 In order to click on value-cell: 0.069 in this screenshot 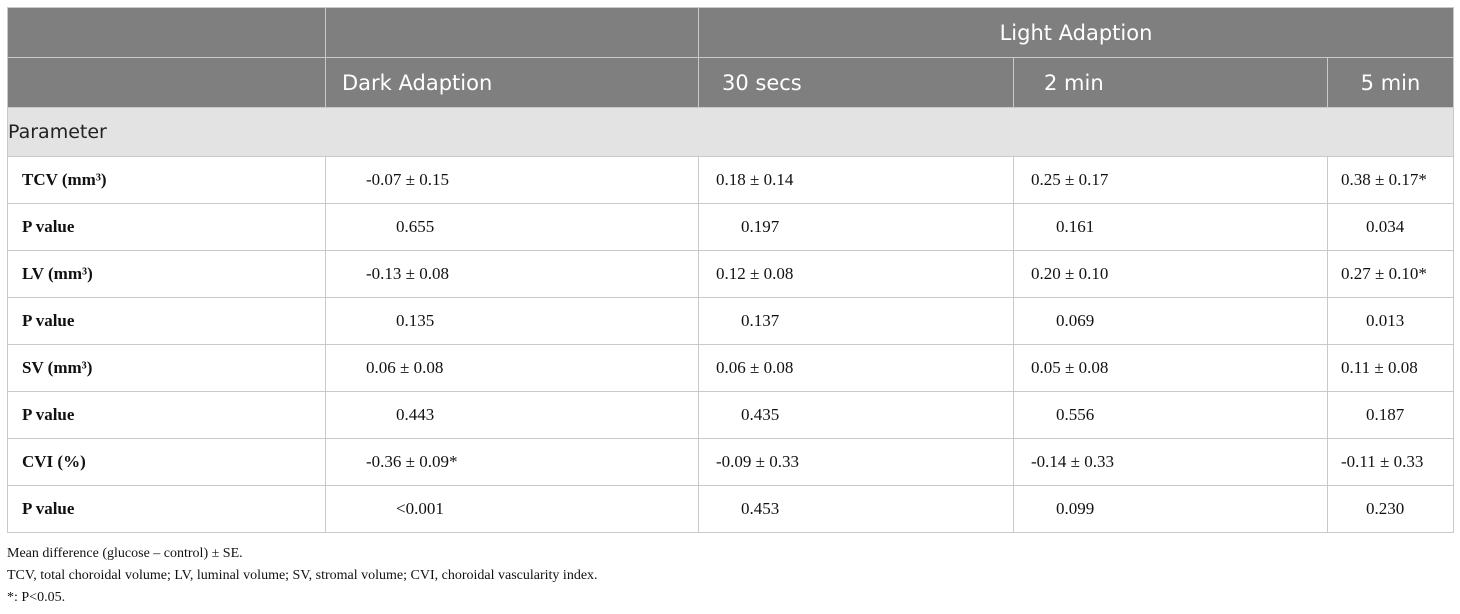, I will do `click(1170, 321)`.